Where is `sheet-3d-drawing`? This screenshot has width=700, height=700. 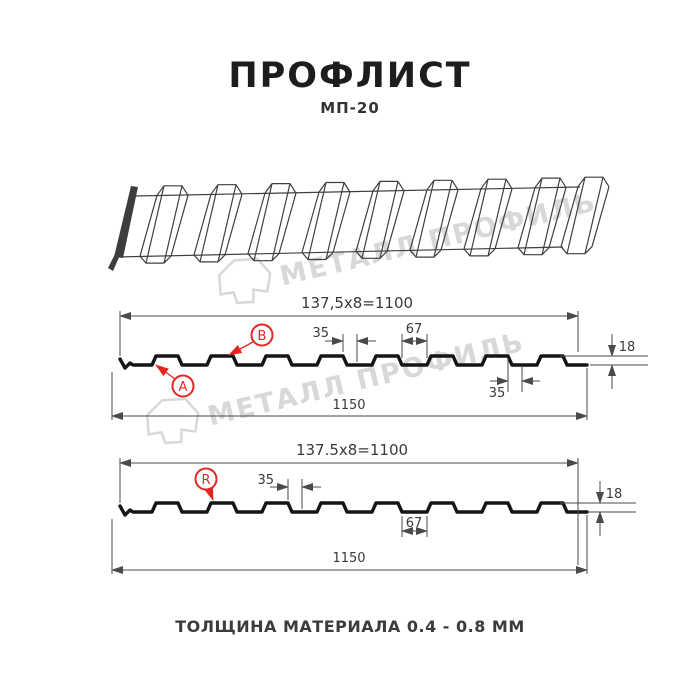 sheet-3d-drawing is located at coordinates (359, 223).